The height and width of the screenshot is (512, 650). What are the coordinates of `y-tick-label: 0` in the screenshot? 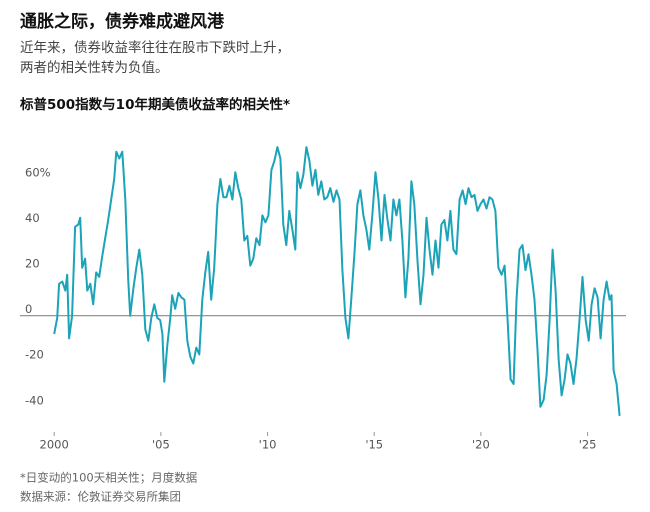 It's located at (28, 309).